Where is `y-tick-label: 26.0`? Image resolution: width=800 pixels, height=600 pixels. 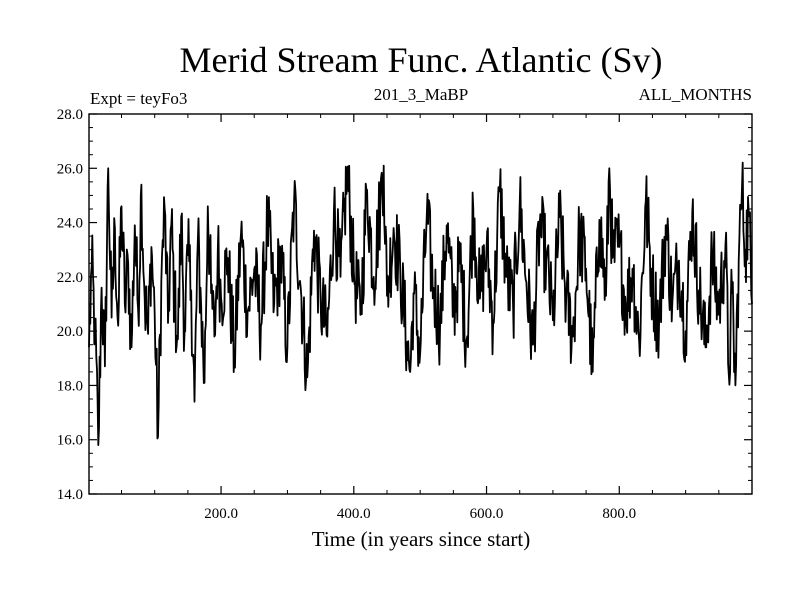
y-tick-label: 26.0 is located at coordinates (70, 169).